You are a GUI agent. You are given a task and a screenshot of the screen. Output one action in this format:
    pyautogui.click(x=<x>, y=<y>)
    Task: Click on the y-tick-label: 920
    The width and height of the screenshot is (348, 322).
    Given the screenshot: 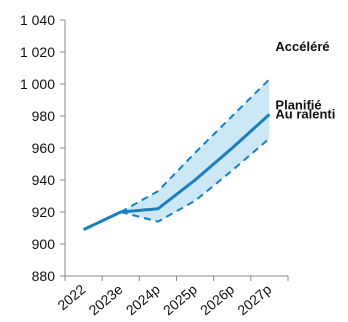 What is the action you would take?
    pyautogui.click(x=44, y=212)
    